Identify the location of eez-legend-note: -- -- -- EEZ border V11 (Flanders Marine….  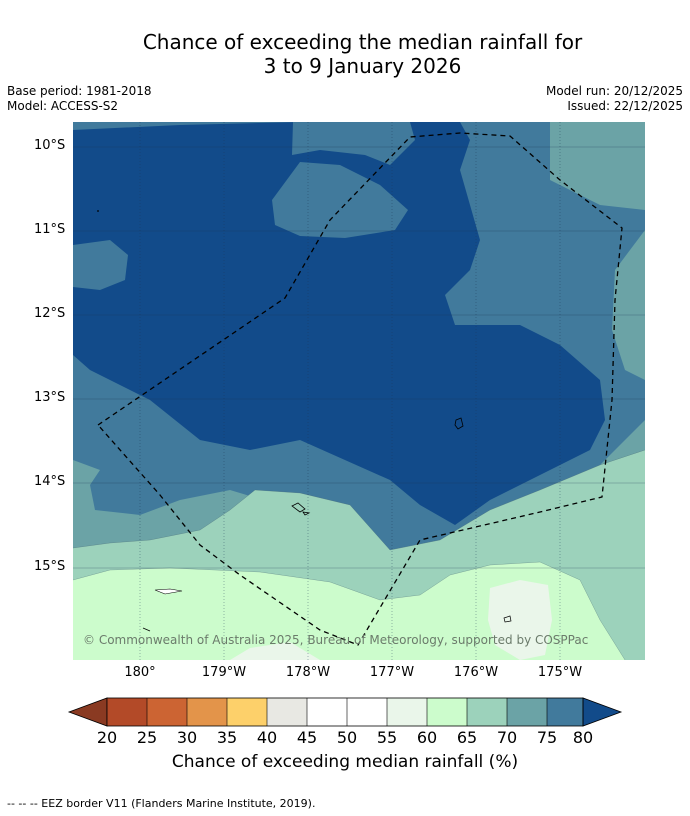
(161, 803).